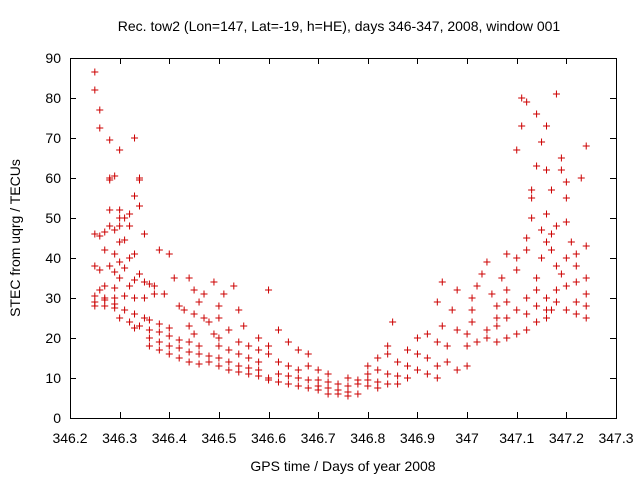 This screenshot has width=640, height=480. Describe the element at coordinates (119, 438) in the screenshot. I see `x-tick-label: 346.3` at that location.